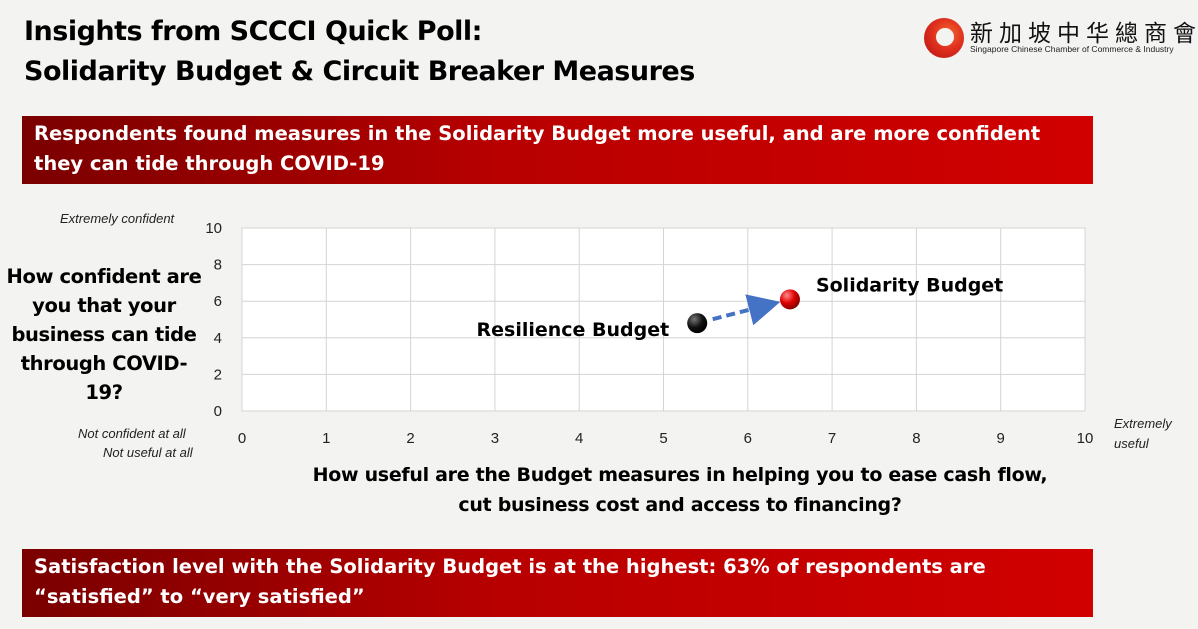 The image size is (1198, 629). What do you see at coordinates (410, 438) in the screenshot?
I see `x-tick-label: 2` at bounding box center [410, 438].